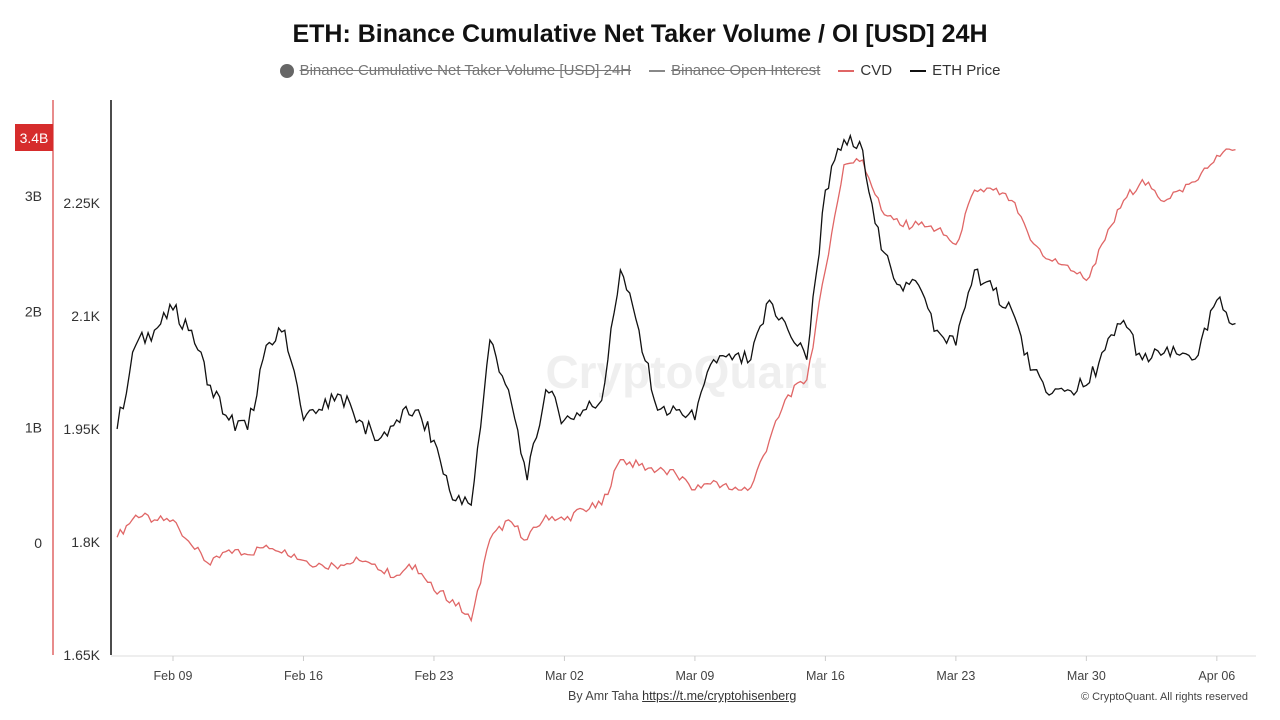  I want to click on footer-author: By Amr Taha https://t.me/cryptohisenberg, so click(682, 696).